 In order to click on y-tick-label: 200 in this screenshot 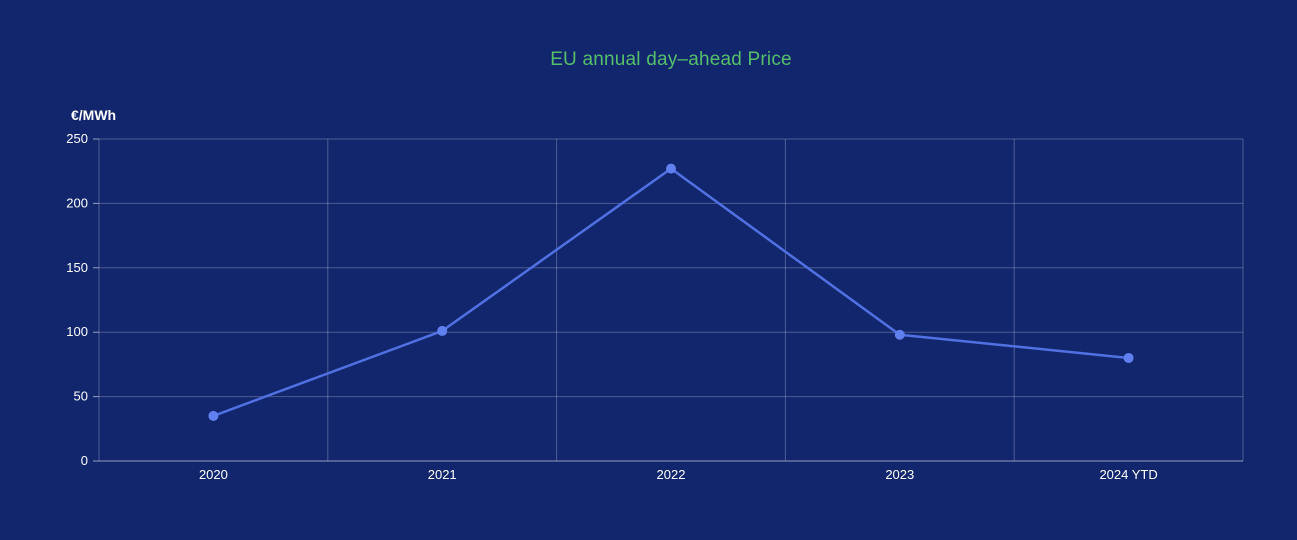, I will do `click(77, 202)`.